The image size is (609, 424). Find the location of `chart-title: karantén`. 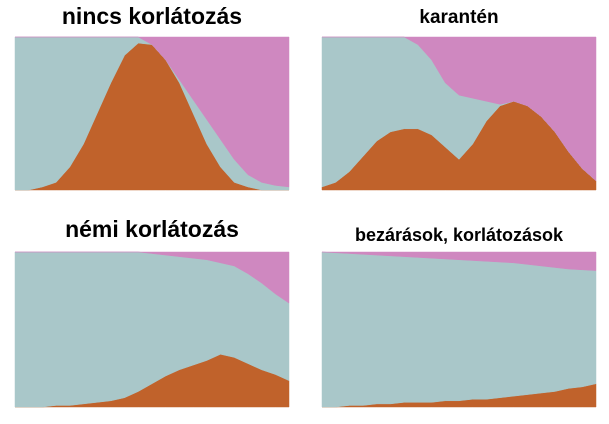

chart-title: karantén is located at coordinates (458, 17).